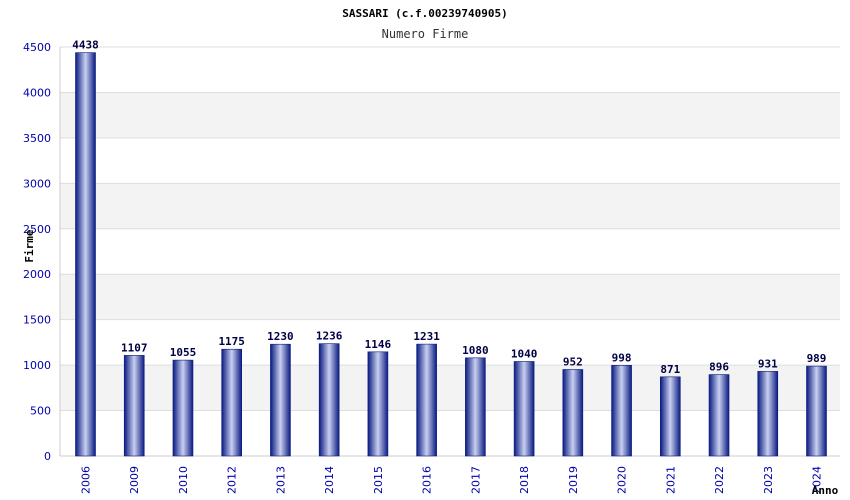  What do you see at coordinates (280, 336) in the screenshot?
I see `data-label: 1230` at bounding box center [280, 336].